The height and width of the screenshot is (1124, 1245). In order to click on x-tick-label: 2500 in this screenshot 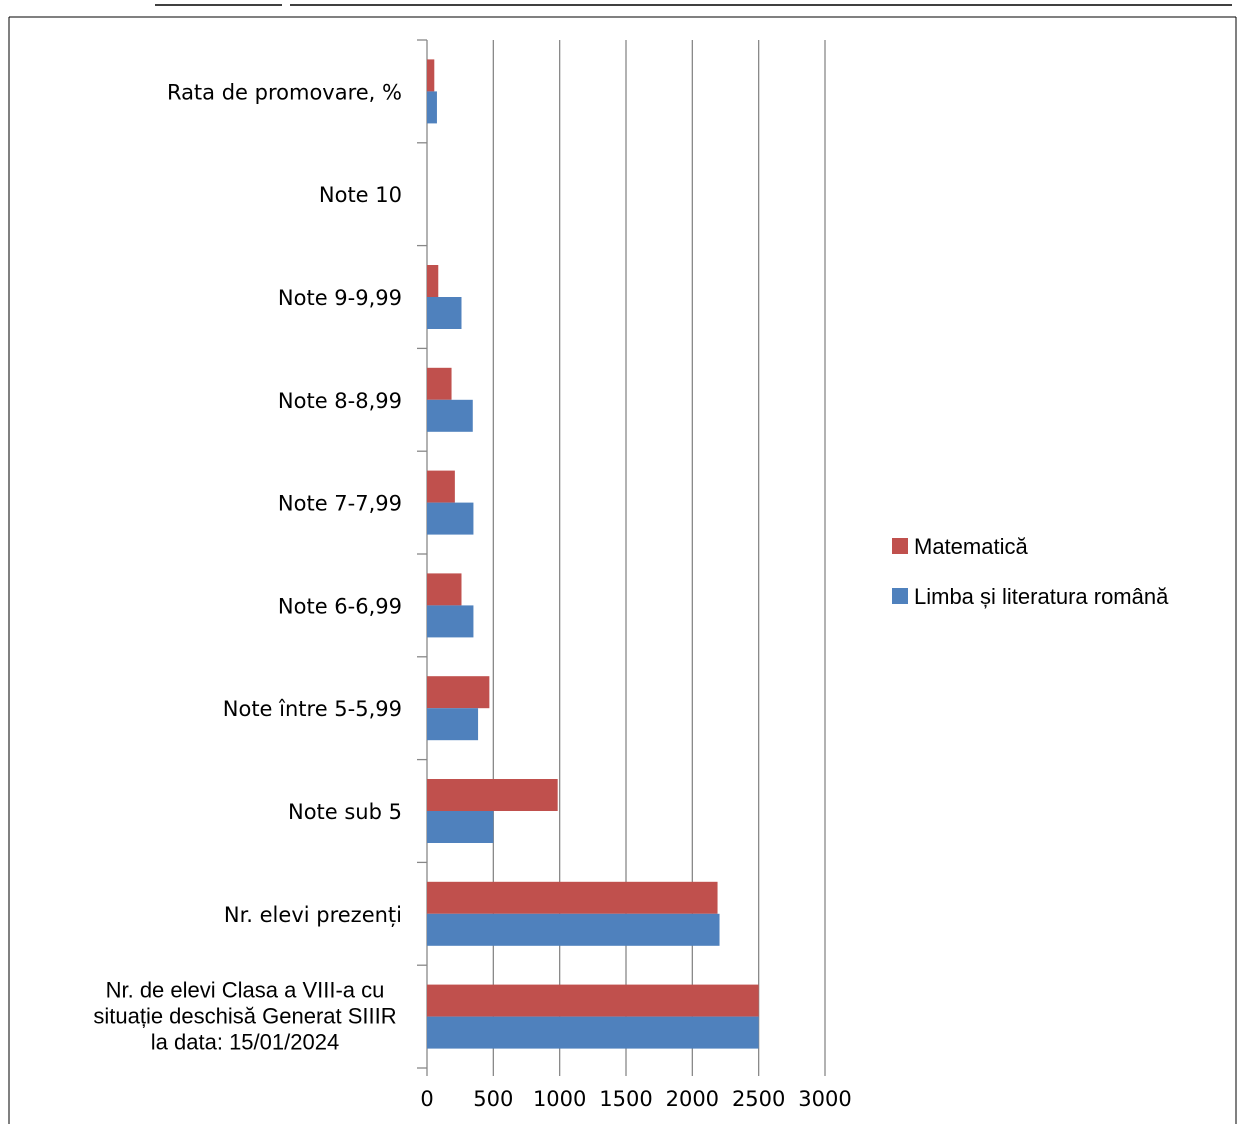, I will do `click(758, 1099)`.